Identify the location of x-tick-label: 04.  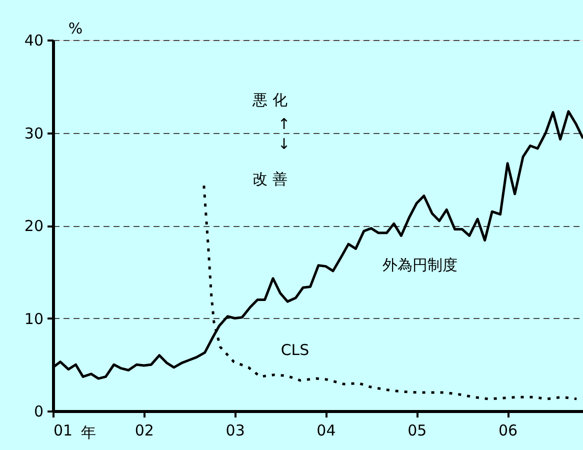
(326, 431).